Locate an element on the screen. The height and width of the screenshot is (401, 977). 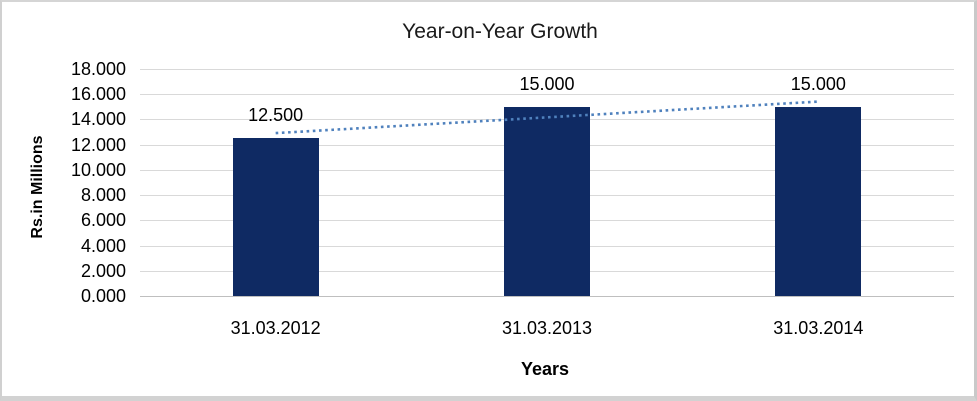
trendline-segment is located at coordinates (547, 117).